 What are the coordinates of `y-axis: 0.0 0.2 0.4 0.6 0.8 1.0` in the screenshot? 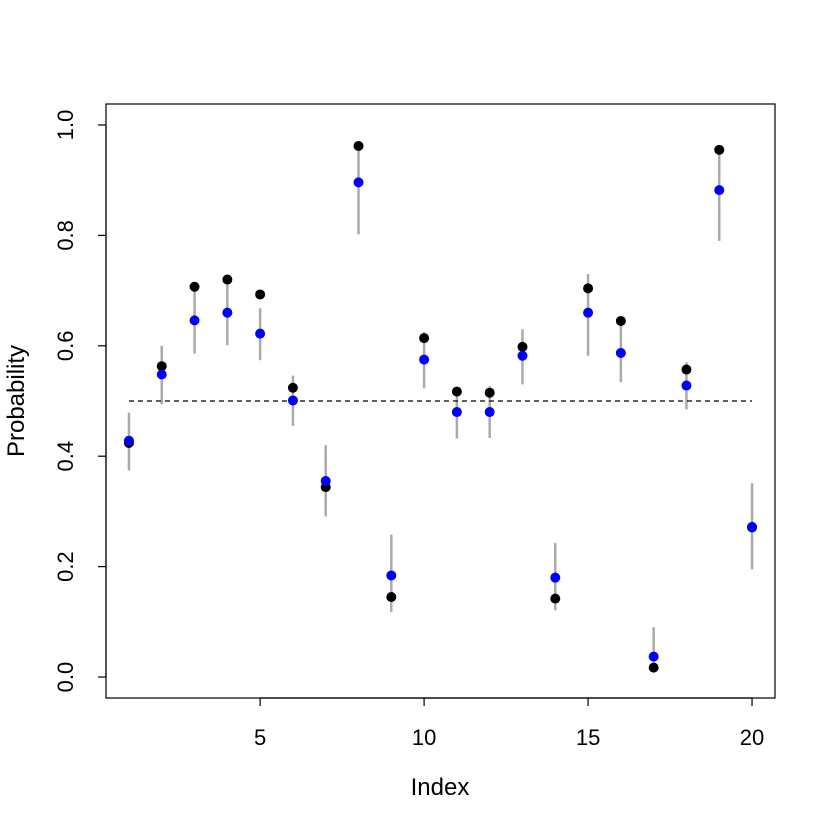 It's located at (80, 401).